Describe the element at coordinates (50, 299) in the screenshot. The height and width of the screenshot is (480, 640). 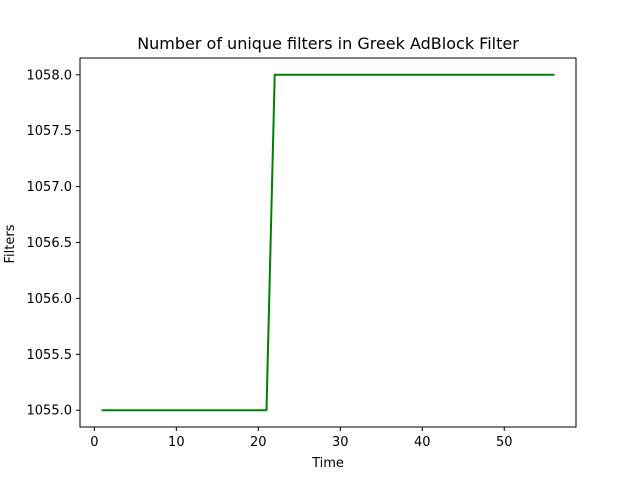
I see `y-tick-label: 1056.0` at that location.